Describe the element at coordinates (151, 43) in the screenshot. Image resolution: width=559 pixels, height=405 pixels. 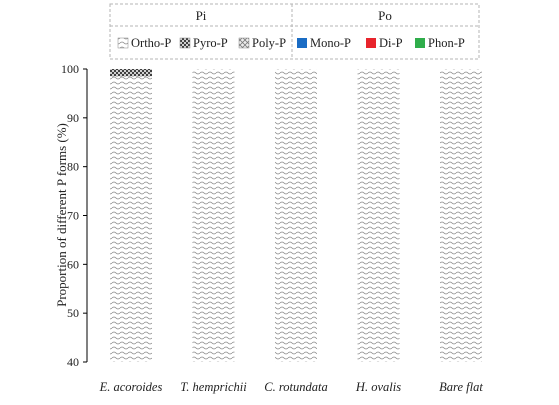
I see `legend-label: Ortho-P` at that location.